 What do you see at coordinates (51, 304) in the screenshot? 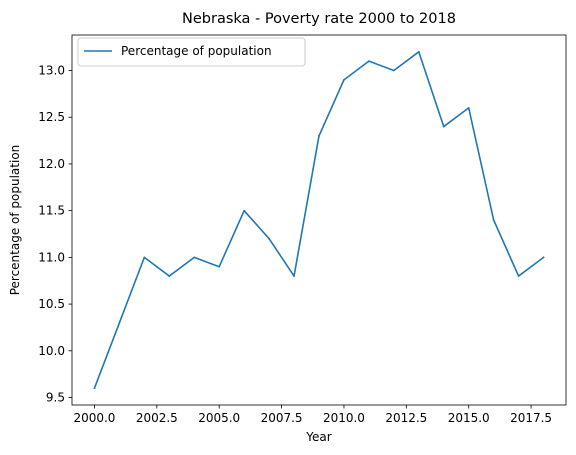
I see `y-tick-label: 10.5` at bounding box center [51, 304].